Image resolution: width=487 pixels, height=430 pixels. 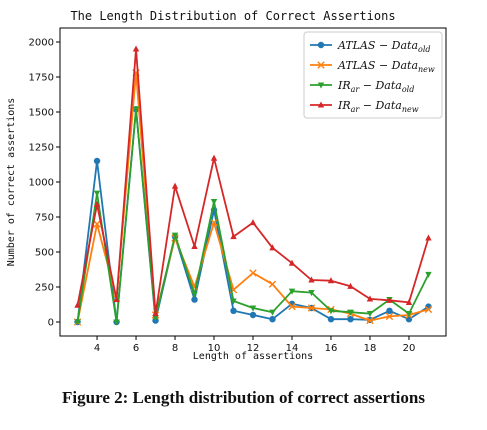 I want to click on legend-entry: ATLAS − Dataold​, so click(x=370, y=46).